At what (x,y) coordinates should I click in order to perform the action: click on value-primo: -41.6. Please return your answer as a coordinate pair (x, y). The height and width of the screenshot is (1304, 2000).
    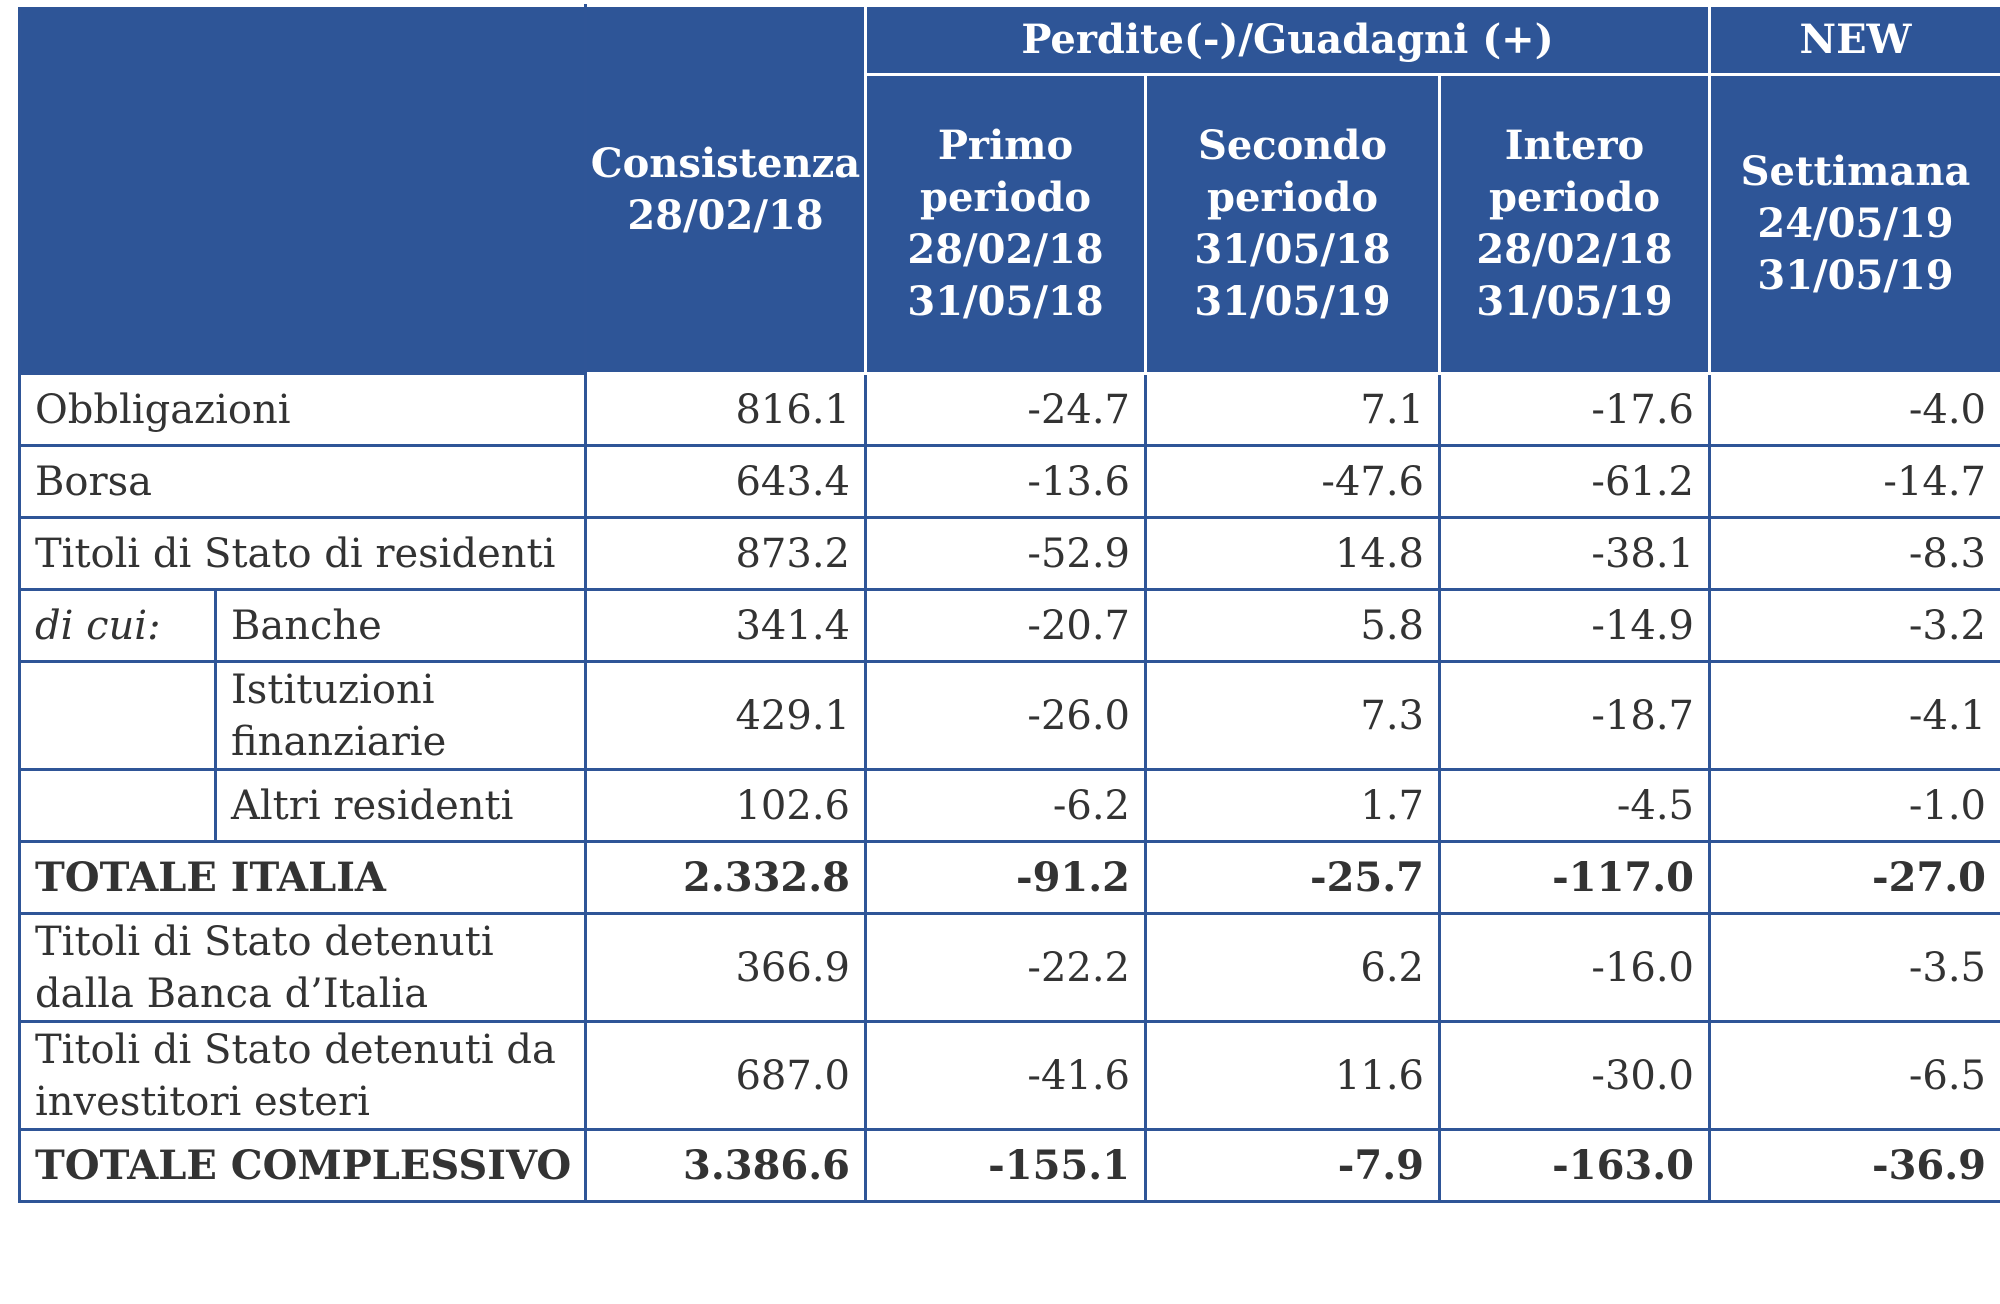
    Looking at the image, I should click on (1005, 1075).